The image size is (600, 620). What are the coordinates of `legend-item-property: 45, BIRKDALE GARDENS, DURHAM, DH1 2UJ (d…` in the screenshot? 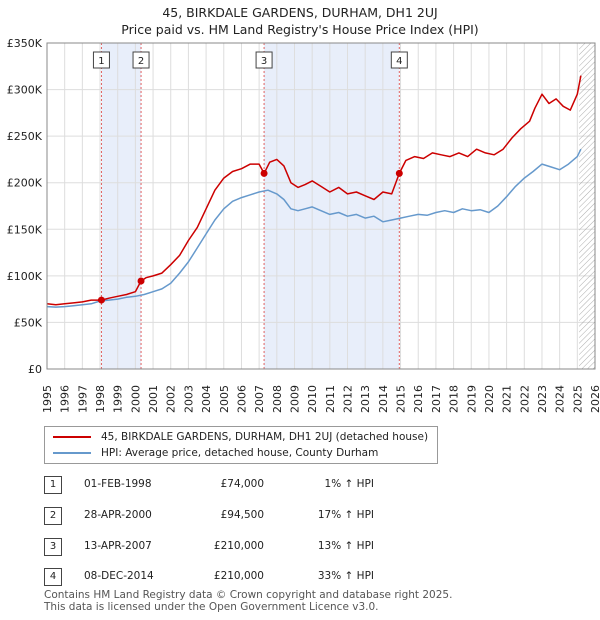 It's located at (240, 437).